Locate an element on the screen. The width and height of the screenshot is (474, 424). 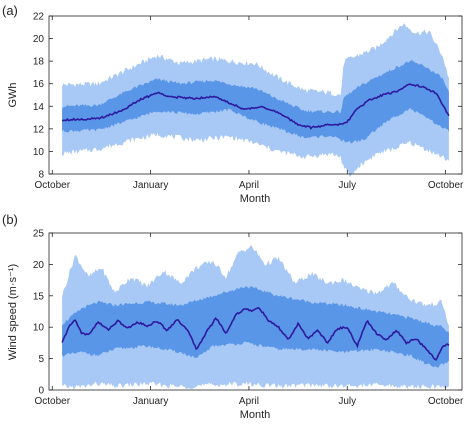
y-tick-label-b: 25 is located at coordinates (39, 234).